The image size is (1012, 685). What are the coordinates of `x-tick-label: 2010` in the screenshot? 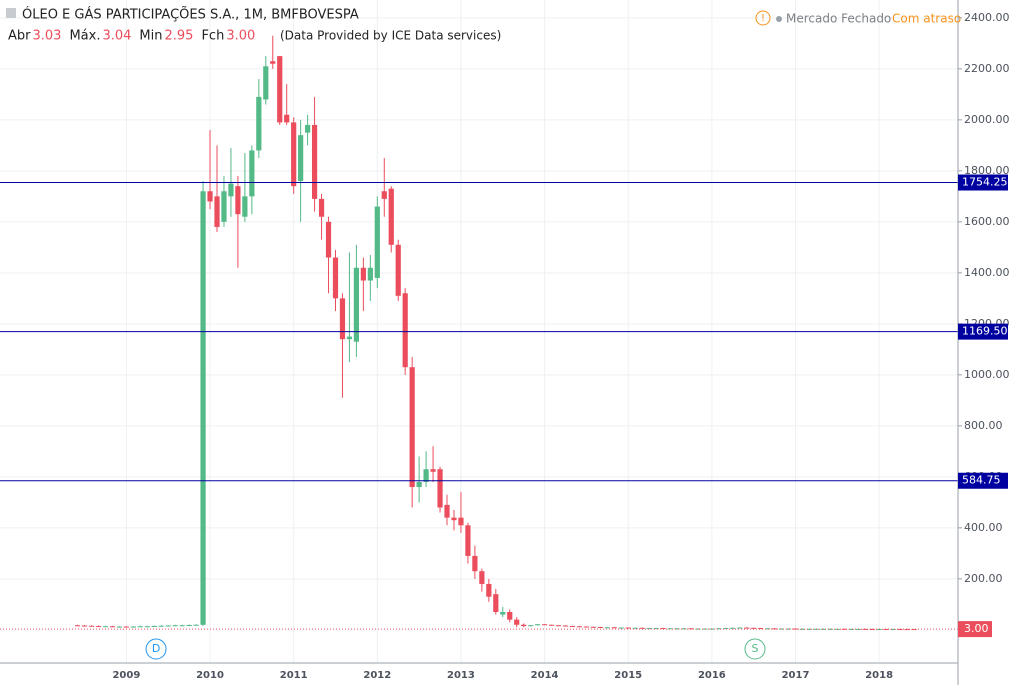 It's located at (210, 675).